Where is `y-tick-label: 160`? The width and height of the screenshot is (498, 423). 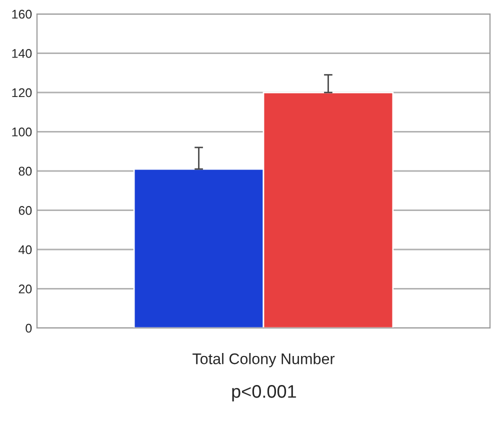 y-tick-label: 160 is located at coordinates (22, 14).